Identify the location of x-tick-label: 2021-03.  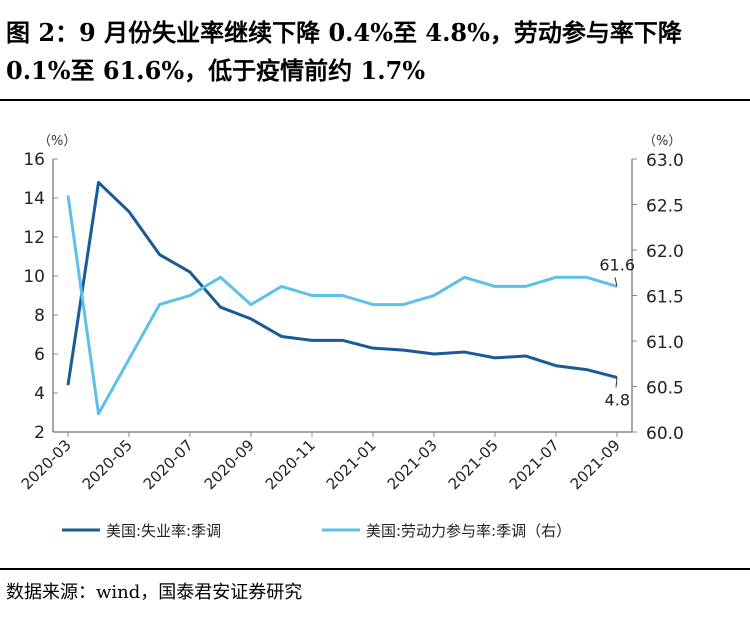
(412, 464).